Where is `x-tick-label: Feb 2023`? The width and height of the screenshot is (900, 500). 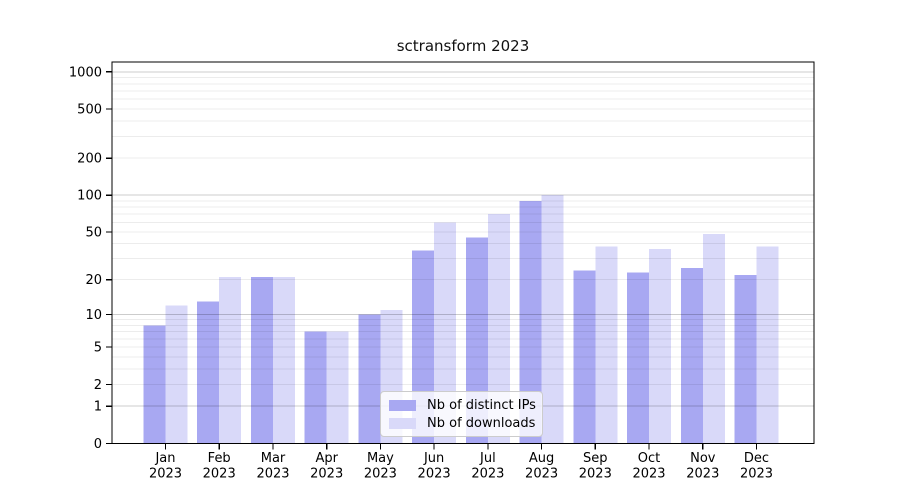 x-tick-label: Feb 2023 is located at coordinates (219, 466).